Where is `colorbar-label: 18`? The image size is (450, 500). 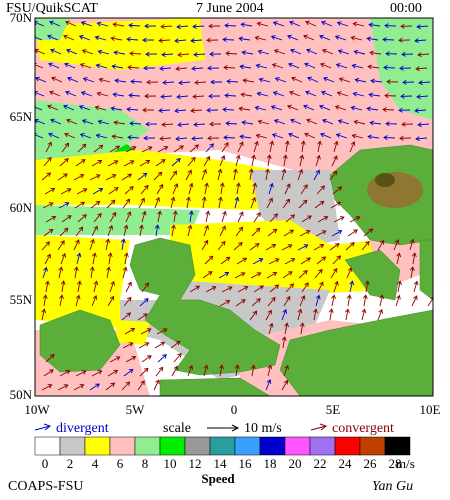
colorbar-label: 18 is located at coordinates (270, 463).